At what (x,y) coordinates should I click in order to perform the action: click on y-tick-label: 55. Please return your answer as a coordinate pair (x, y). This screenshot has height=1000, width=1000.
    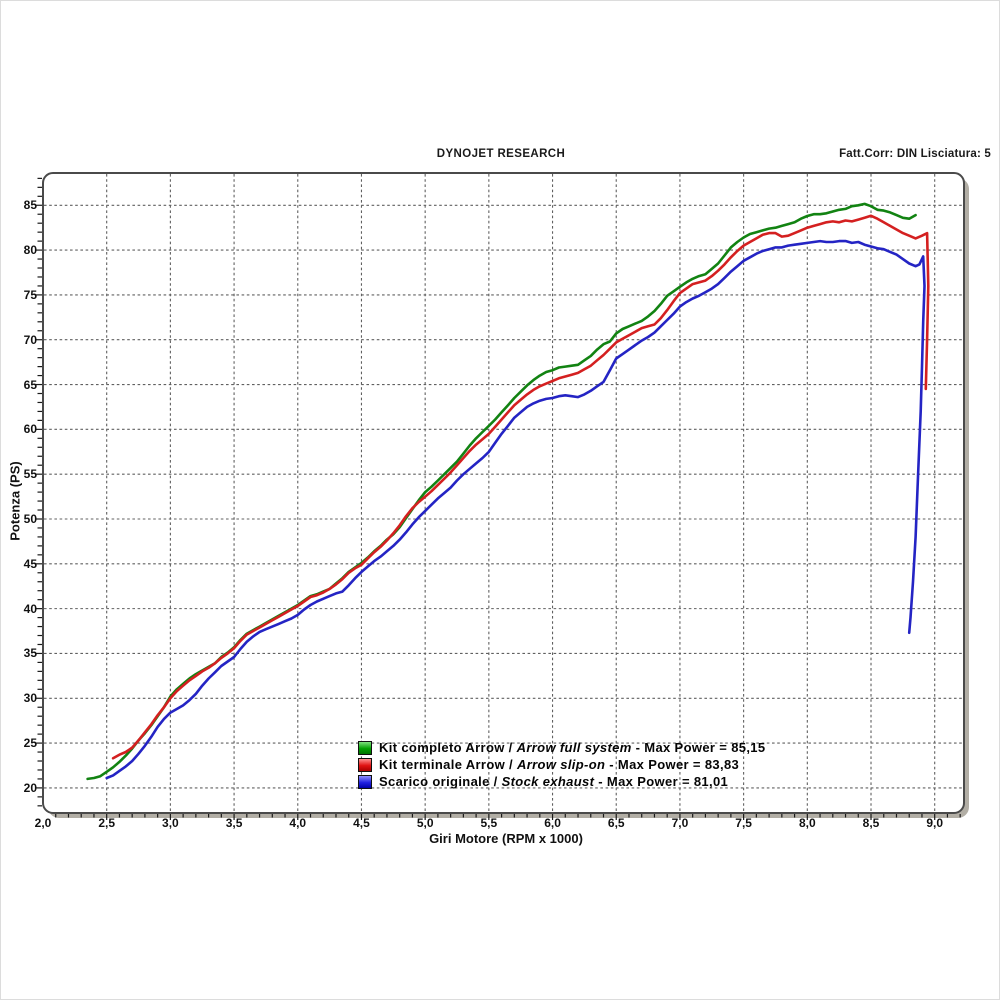
    Looking at the image, I should click on (30, 474).